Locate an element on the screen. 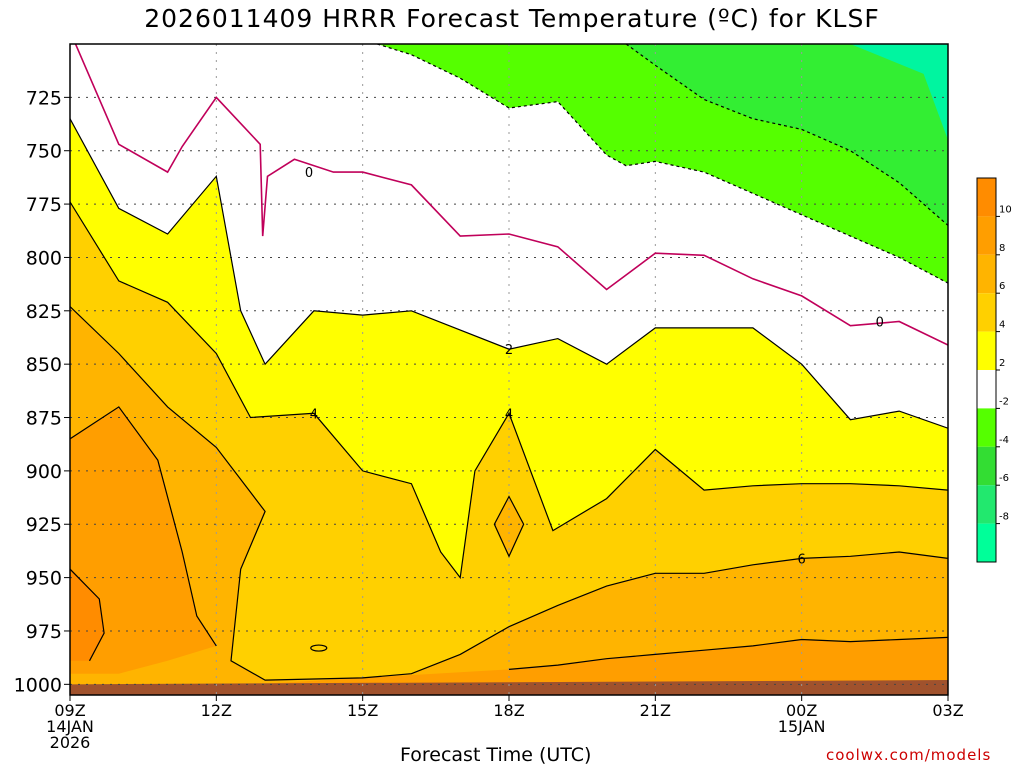 This screenshot has height=768, width=1024. x-tick-label: 2026 is located at coordinates (70, 742).